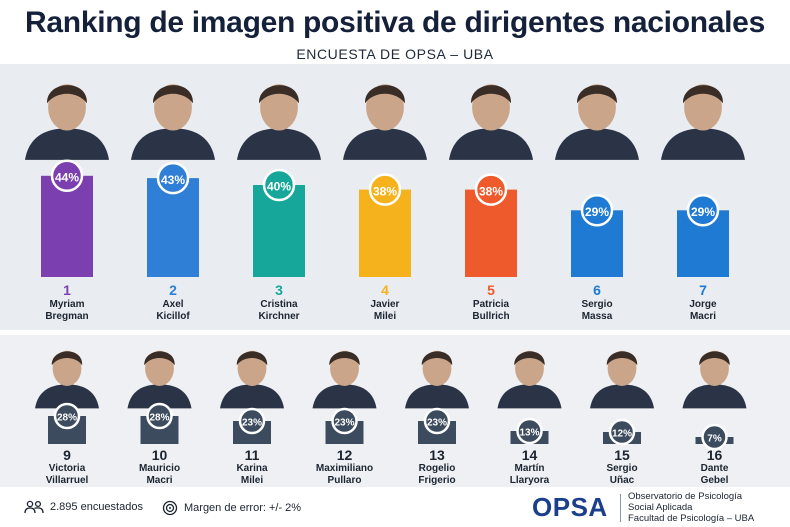 The width and height of the screenshot is (790, 527). I want to click on top-value-label-2: 43%, so click(173, 180).